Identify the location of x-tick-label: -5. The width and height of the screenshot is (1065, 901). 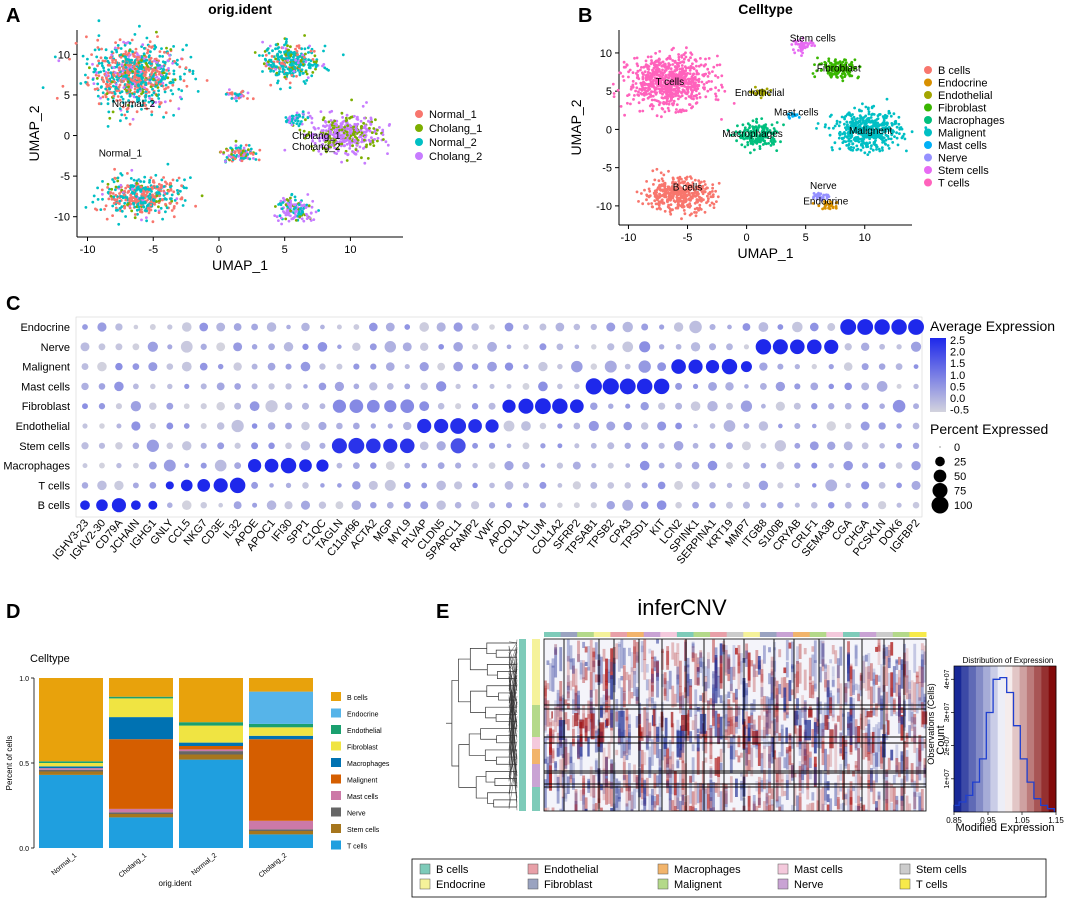
(153, 250).